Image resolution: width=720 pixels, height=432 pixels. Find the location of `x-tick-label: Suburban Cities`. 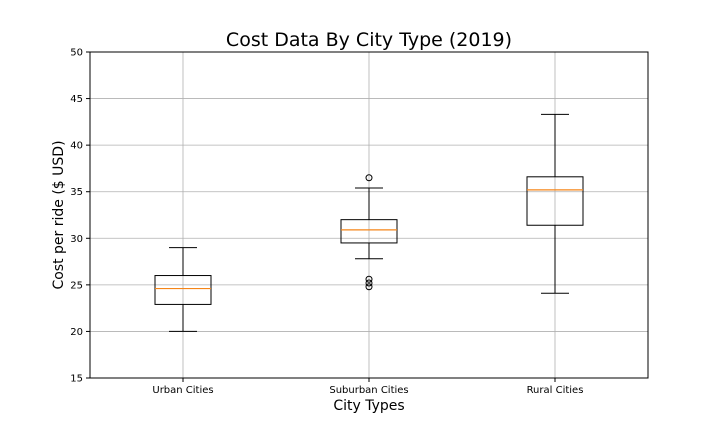

x-tick-label: Suburban Cities is located at coordinates (368, 390).